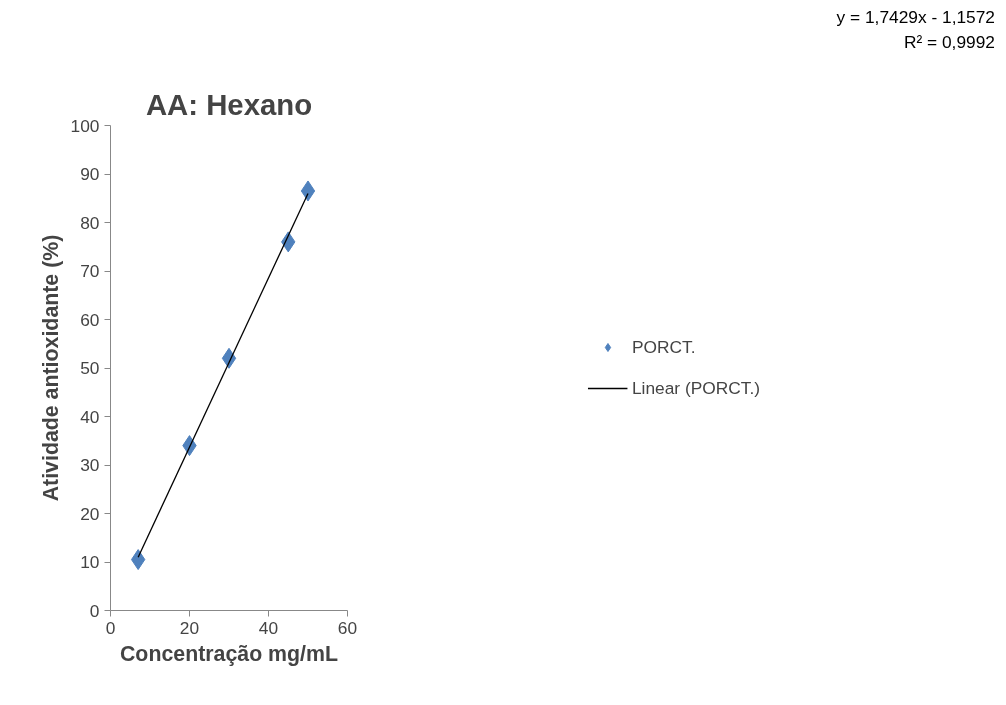  Describe the element at coordinates (189, 627) in the screenshot. I see `x-tick-label: 20` at that location.